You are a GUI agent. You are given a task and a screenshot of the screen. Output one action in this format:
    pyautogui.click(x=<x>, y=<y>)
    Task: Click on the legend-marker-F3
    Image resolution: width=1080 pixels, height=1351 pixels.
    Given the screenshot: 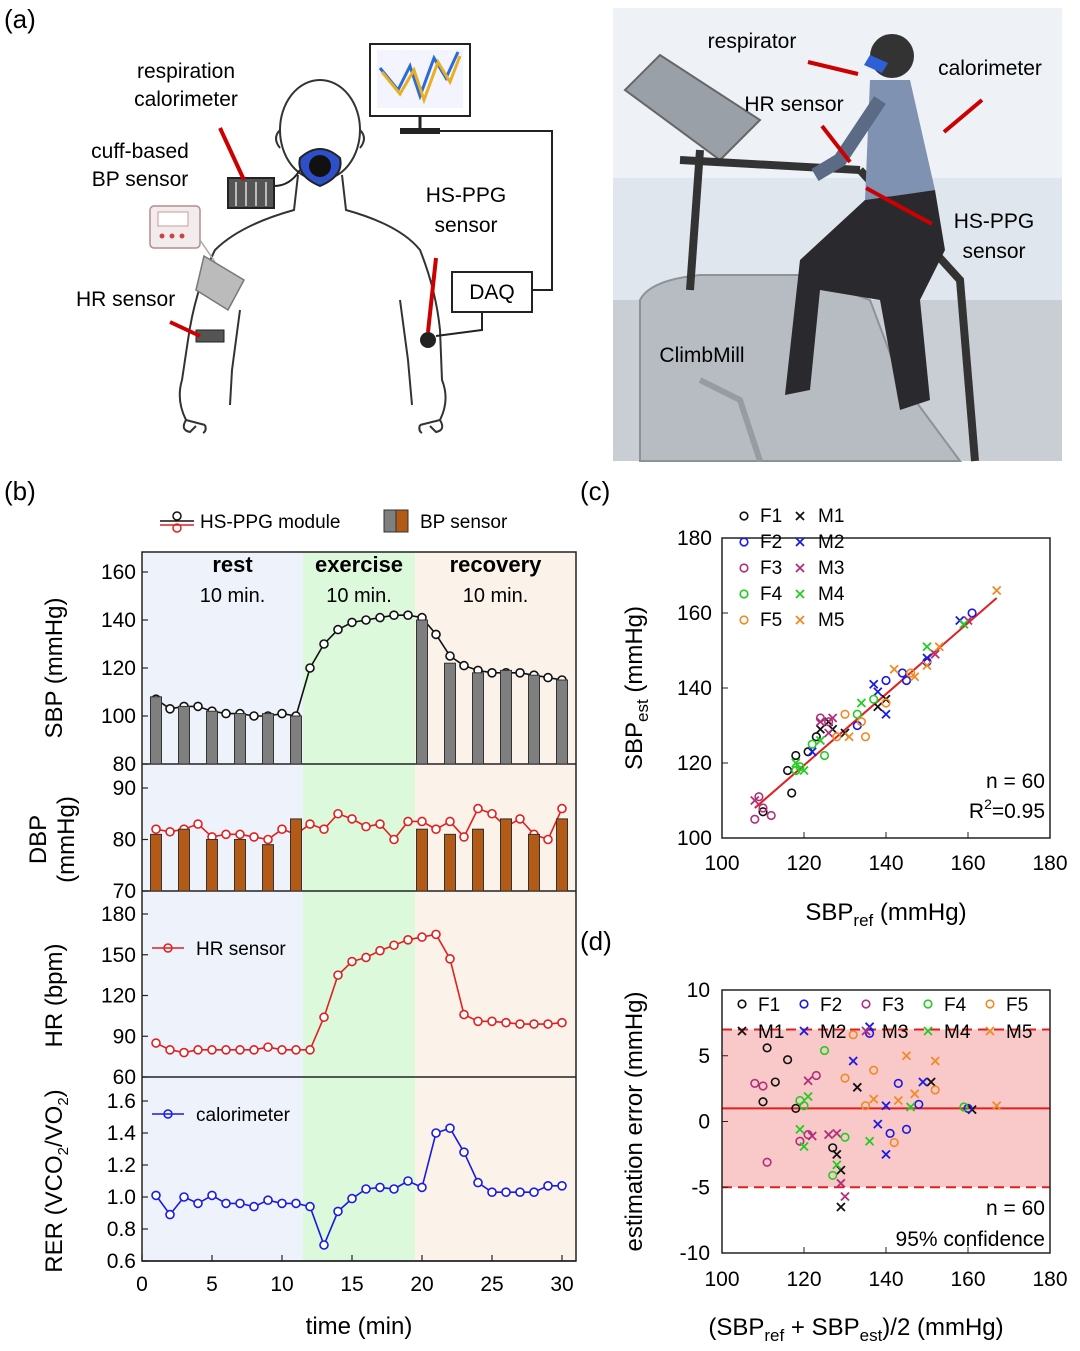 What is the action you would take?
    pyautogui.click(x=744, y=568)
    